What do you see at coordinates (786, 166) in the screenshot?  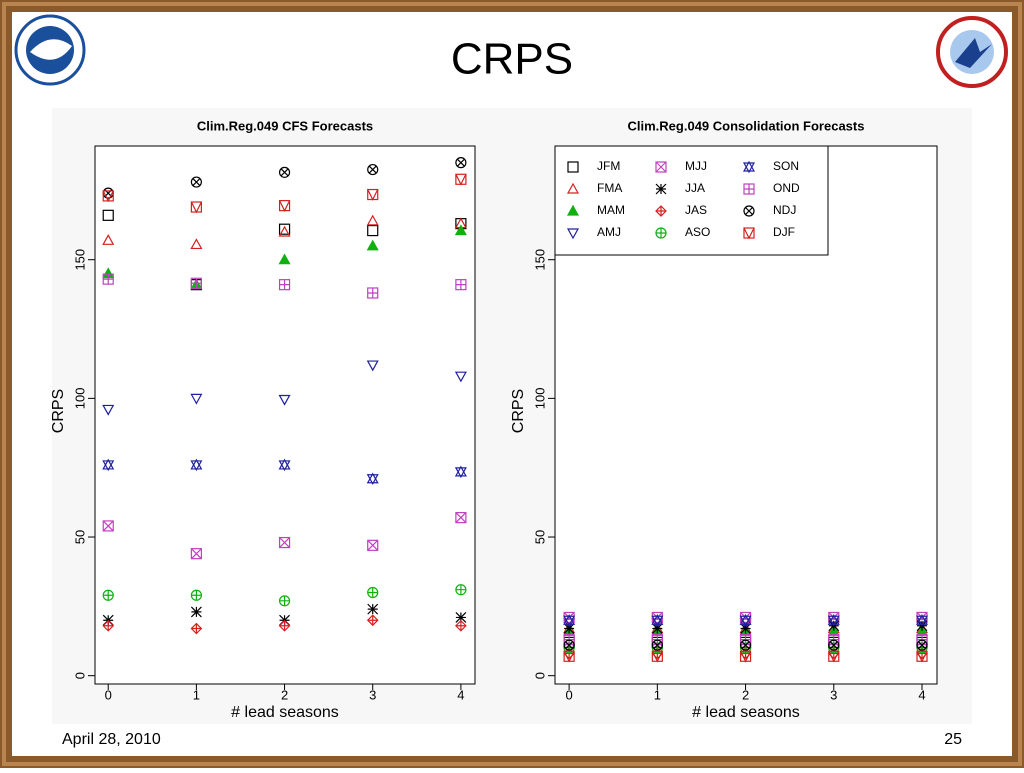 I see `legend-label: SON` at bounding box center [786, 166].